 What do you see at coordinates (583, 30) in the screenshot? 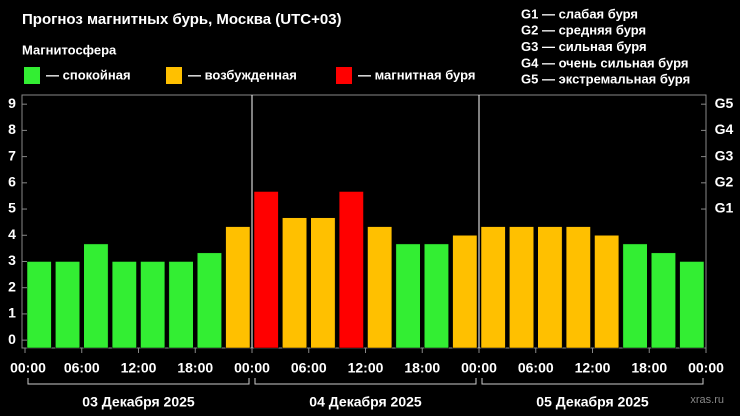
I see `scale-note: G2 — средняя буря` at bounding box center [583, 30].